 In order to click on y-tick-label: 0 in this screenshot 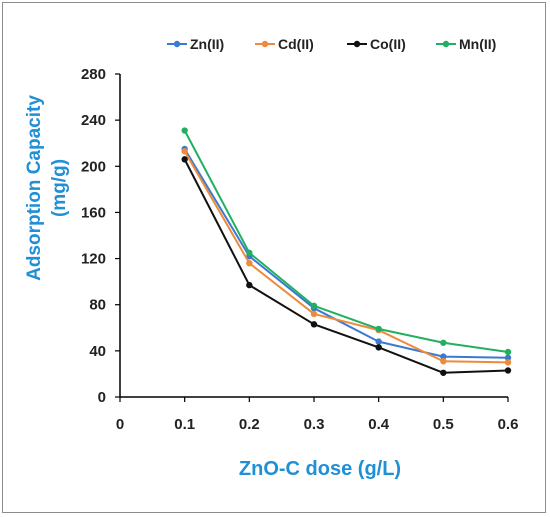, I will do `click(102, 397)`.